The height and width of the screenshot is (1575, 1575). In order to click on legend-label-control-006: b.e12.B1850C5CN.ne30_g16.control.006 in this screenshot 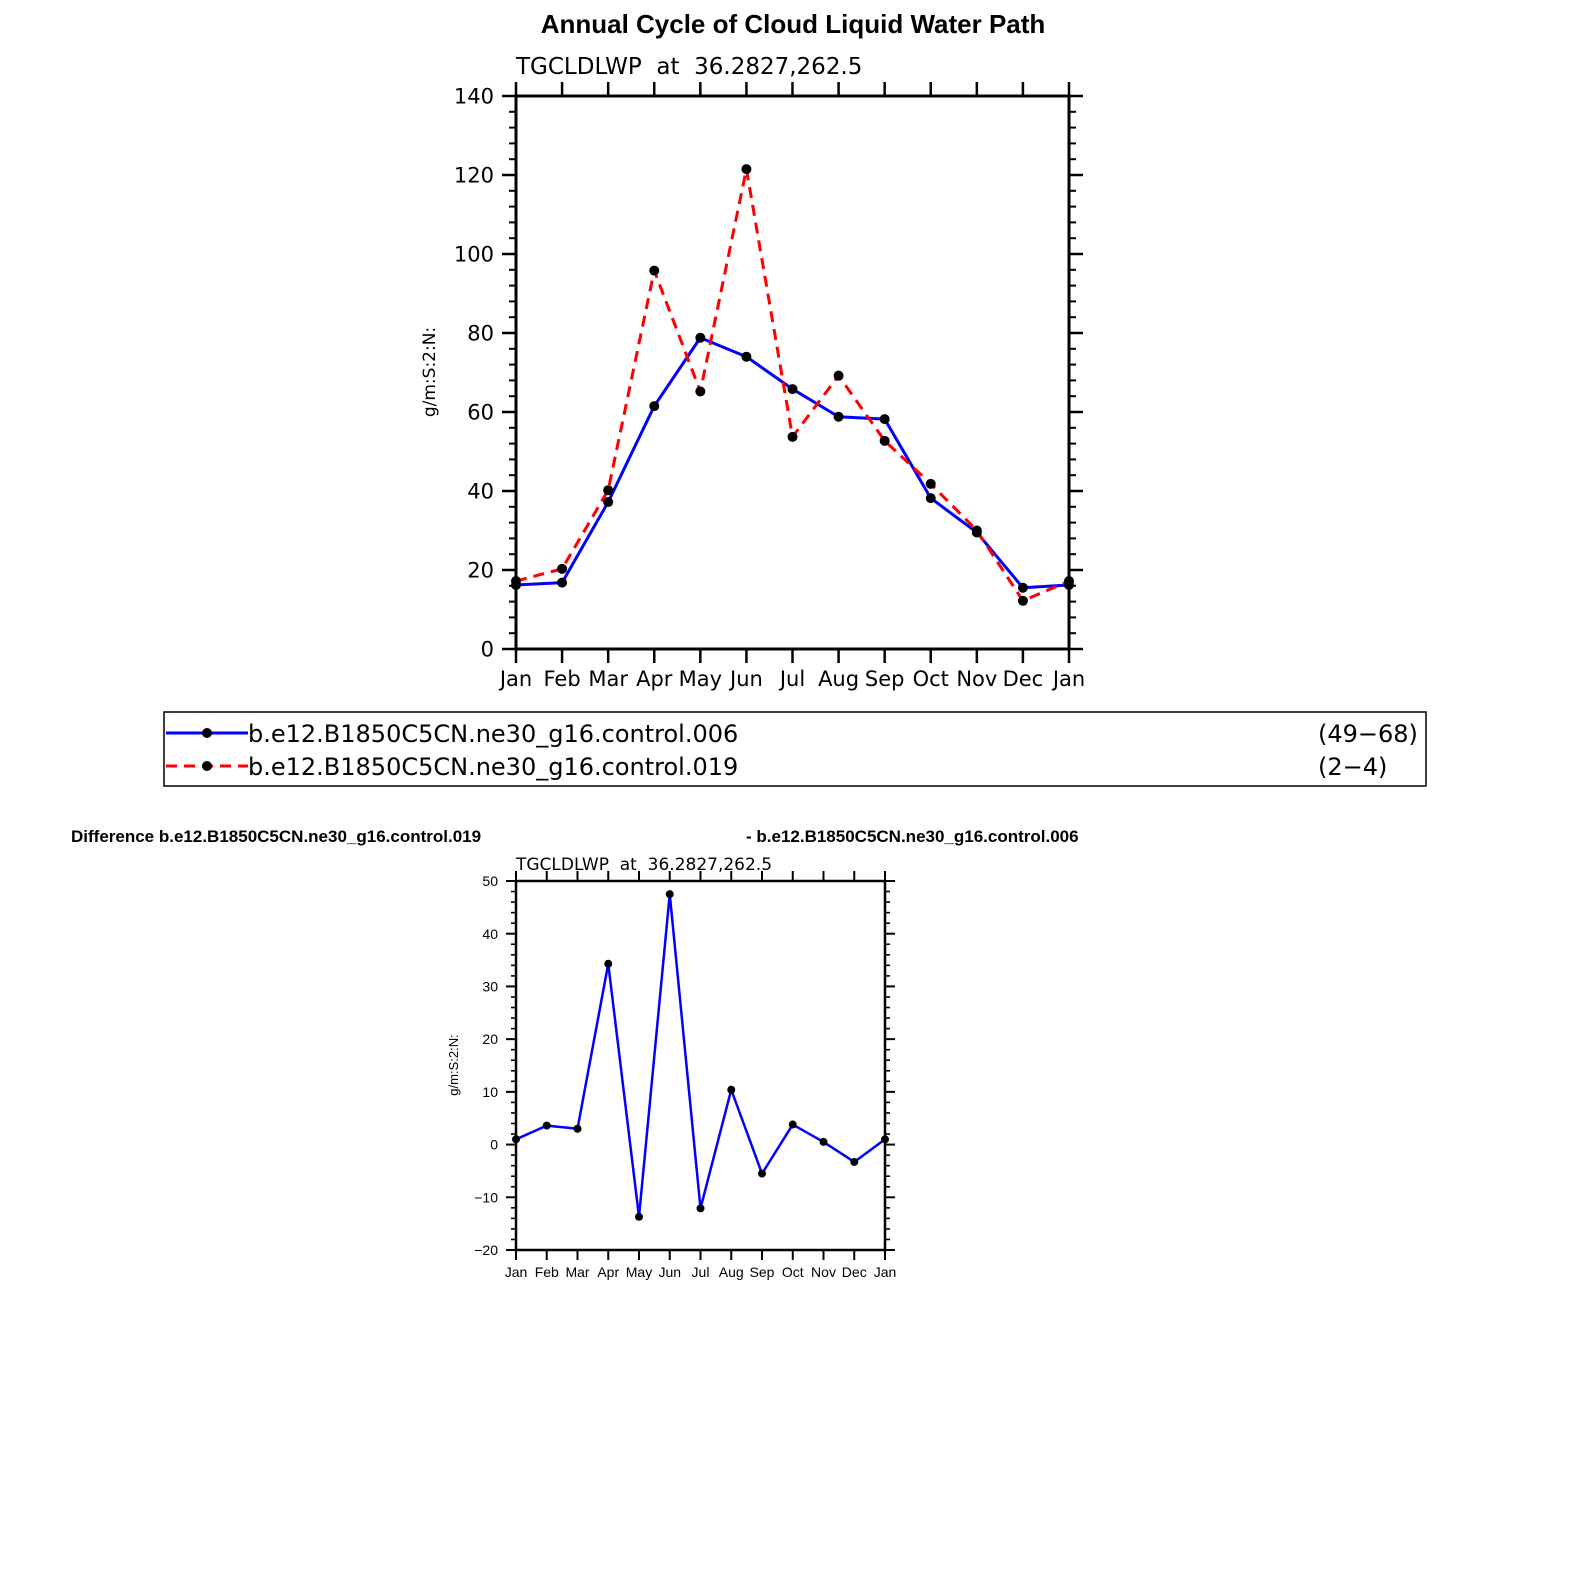, I will do `click(493, 734)`.